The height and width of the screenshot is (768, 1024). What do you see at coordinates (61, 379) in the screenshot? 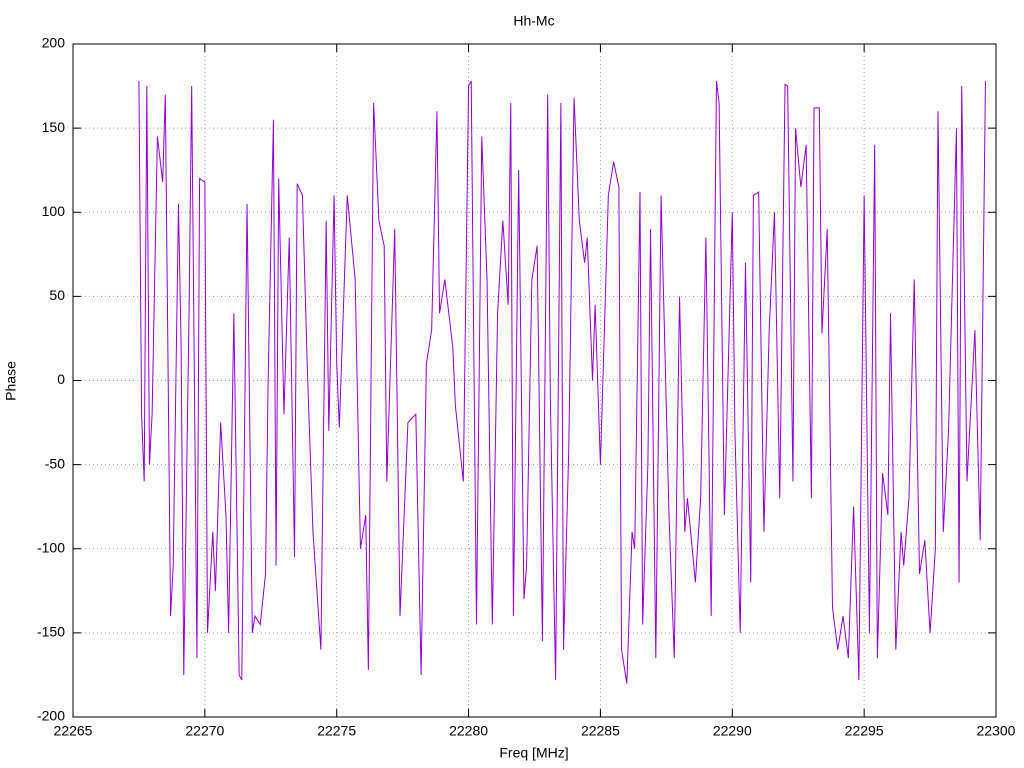
I see `y-tick-label: 0` at bounding box center [61, 379].